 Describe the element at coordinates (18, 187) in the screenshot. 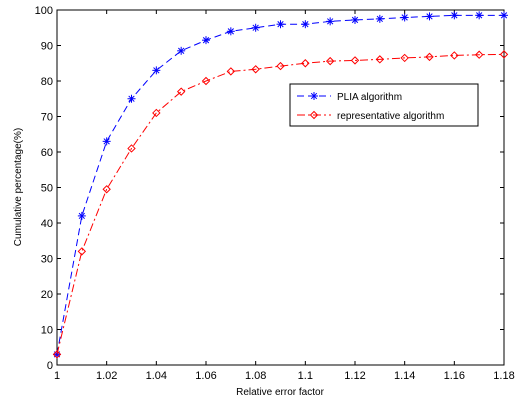

I see `y-axis-label: Cumulative percentage(%)` at that location.